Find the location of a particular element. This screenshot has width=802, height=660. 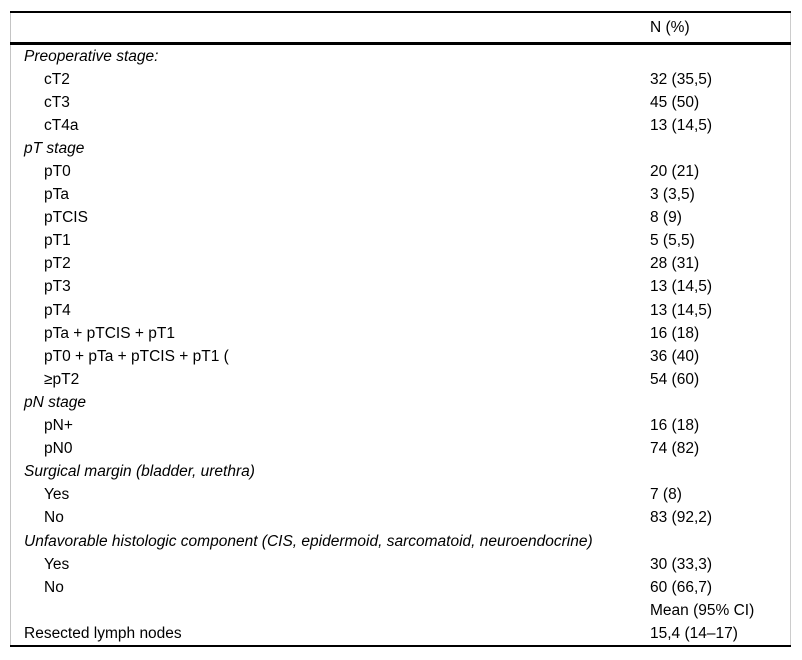

column-header-n-percent: N (%) is located at coordinates (670, 27).